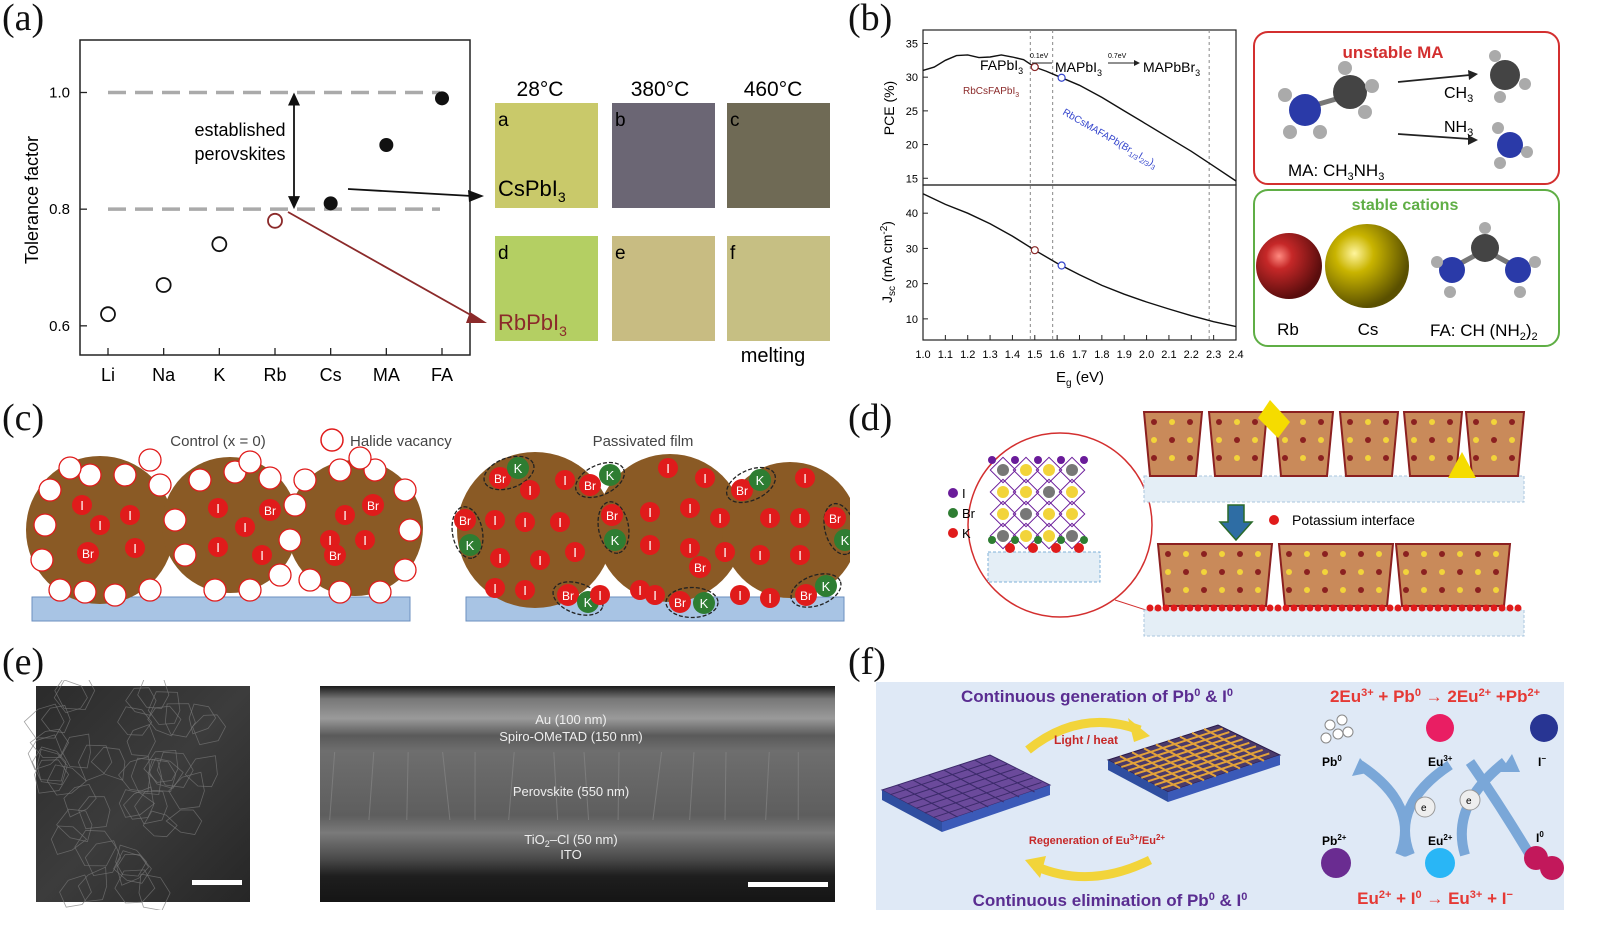 The width and height of the screenshot is (1600, 932). I want to click on a-xtick-label: Na, so click(164, 375).